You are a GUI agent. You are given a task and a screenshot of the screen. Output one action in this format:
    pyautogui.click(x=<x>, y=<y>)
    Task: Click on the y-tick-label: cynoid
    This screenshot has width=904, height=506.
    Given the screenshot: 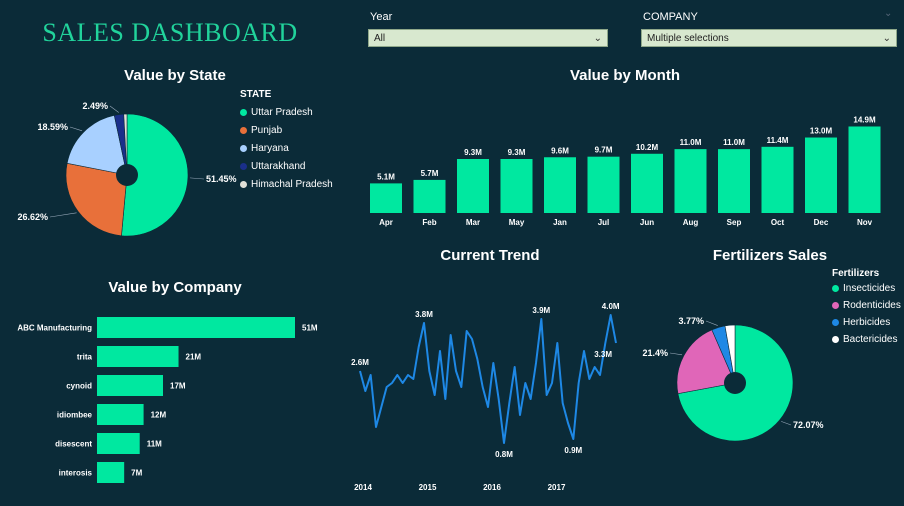 What is the action you would take?
    pyautogui.click(x=79, y=386)
    